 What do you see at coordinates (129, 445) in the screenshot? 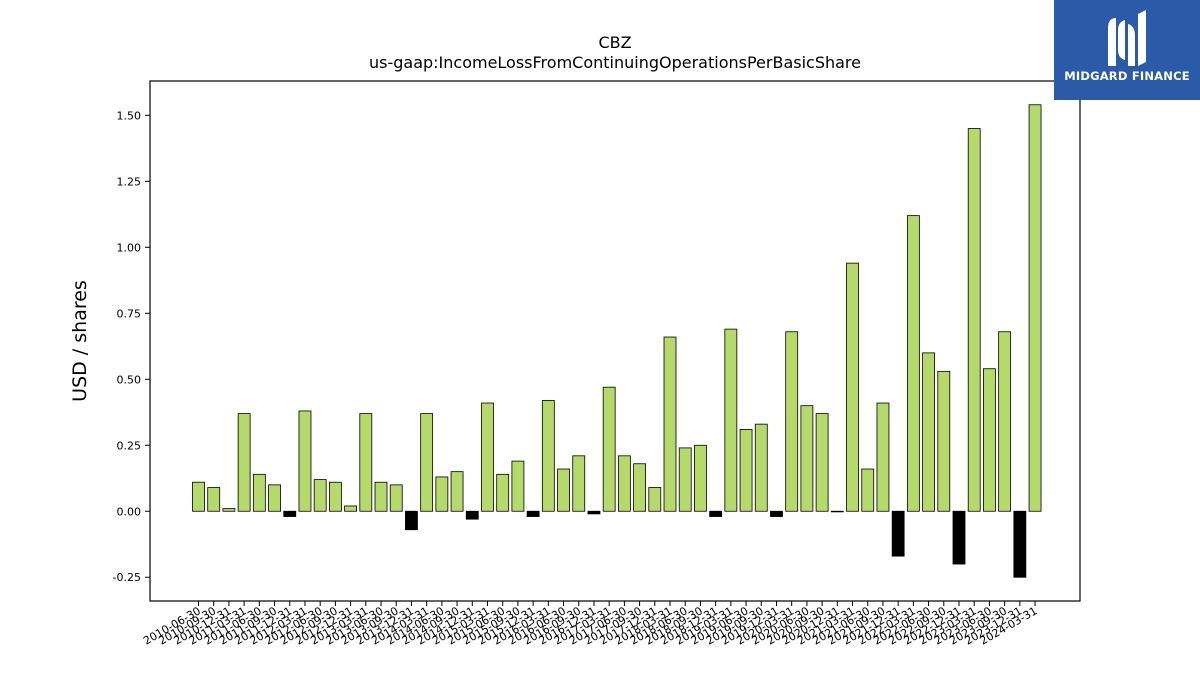
I see `y-tick-label: 0.25` at bounding box center [129, 445].